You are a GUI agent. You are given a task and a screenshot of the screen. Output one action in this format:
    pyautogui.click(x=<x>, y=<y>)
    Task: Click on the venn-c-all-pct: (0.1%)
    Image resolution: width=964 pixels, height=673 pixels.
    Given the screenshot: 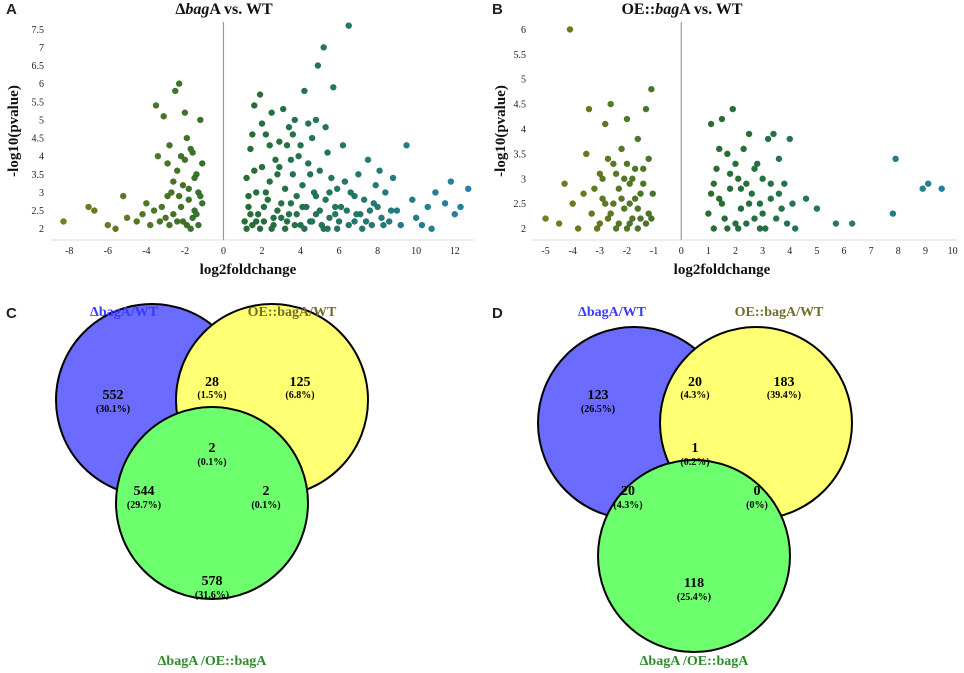 What is the action you would take?
    pyautogui.click(x=211, y=462)
    